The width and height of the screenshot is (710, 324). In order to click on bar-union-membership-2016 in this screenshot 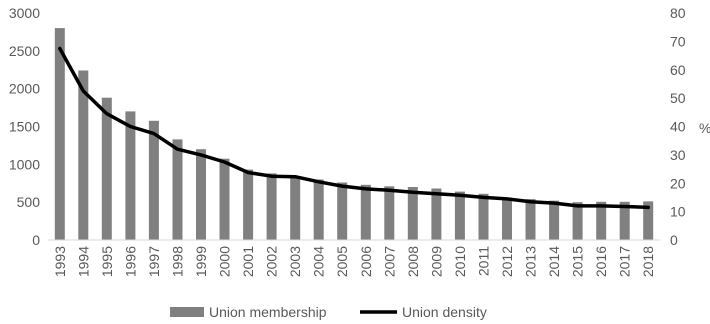, I will do `click(601, 220)`.